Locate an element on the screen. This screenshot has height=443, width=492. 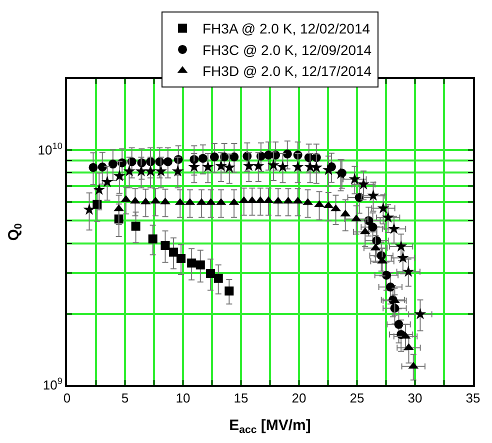
x-tick-label: 5 is located at coordinates (125, 398).